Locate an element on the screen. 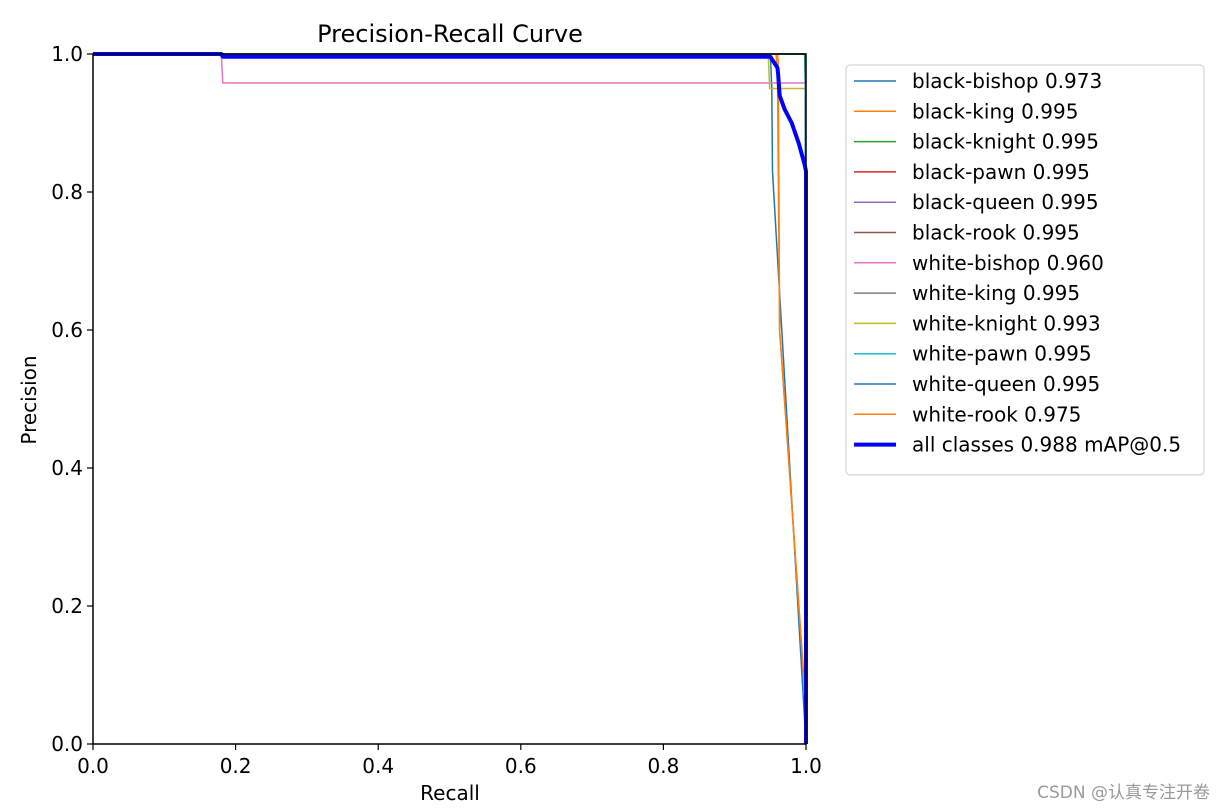 This screenshot has height=811, width=1226. x-axis-ticks: 0.0 0.2 0.4 0.6 0.8 1.0 is located at coordinates (449, 761).